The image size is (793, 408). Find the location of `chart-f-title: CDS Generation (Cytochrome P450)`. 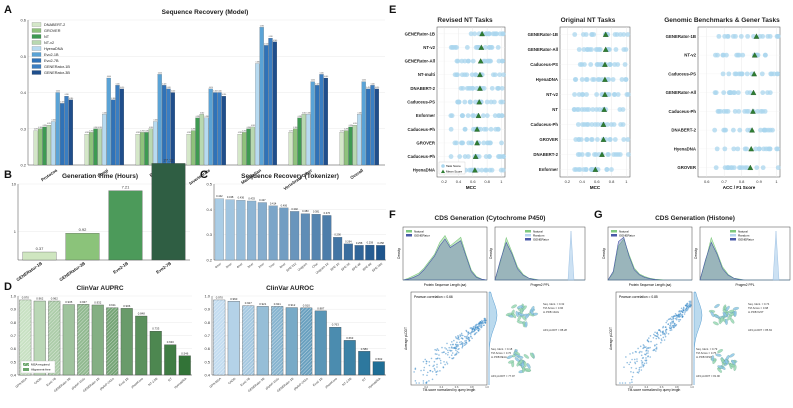

chart-f-title: CDS Generation (Cytochrome P450) is located at coordinates (490, 218).